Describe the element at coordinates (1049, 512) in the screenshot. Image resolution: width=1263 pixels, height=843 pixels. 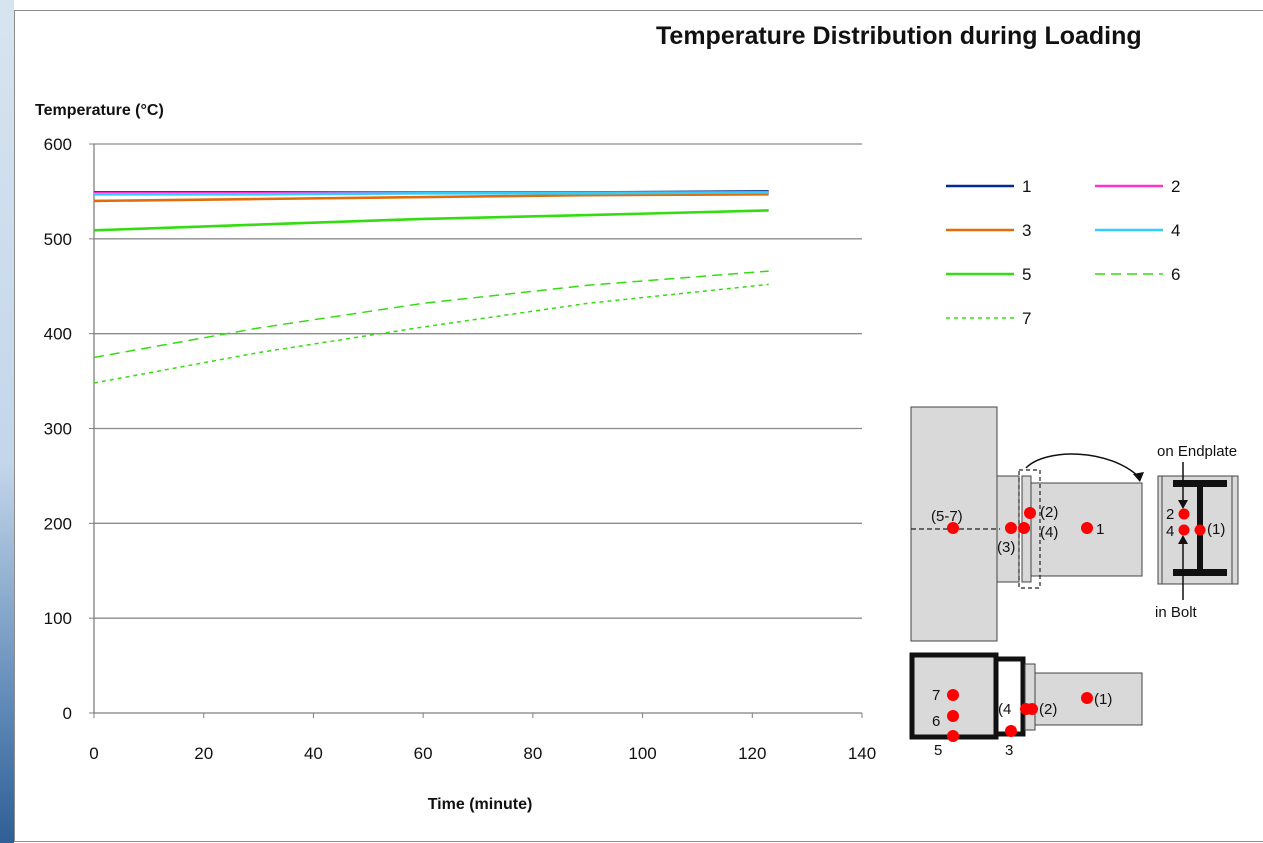
I see `label-2-side: (2)` at that location.